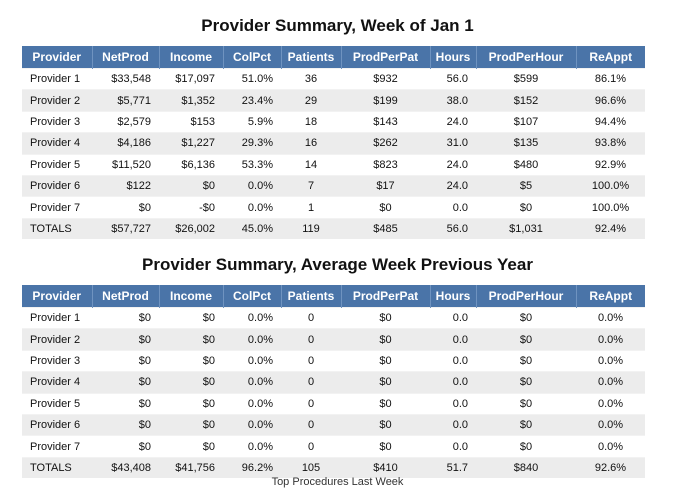 Image resolution: width=675 pixels, height=488 pixels. Describe the element at coordinates (125, 164) in the screenshot. I see `table-cell: $11,520` at that location.